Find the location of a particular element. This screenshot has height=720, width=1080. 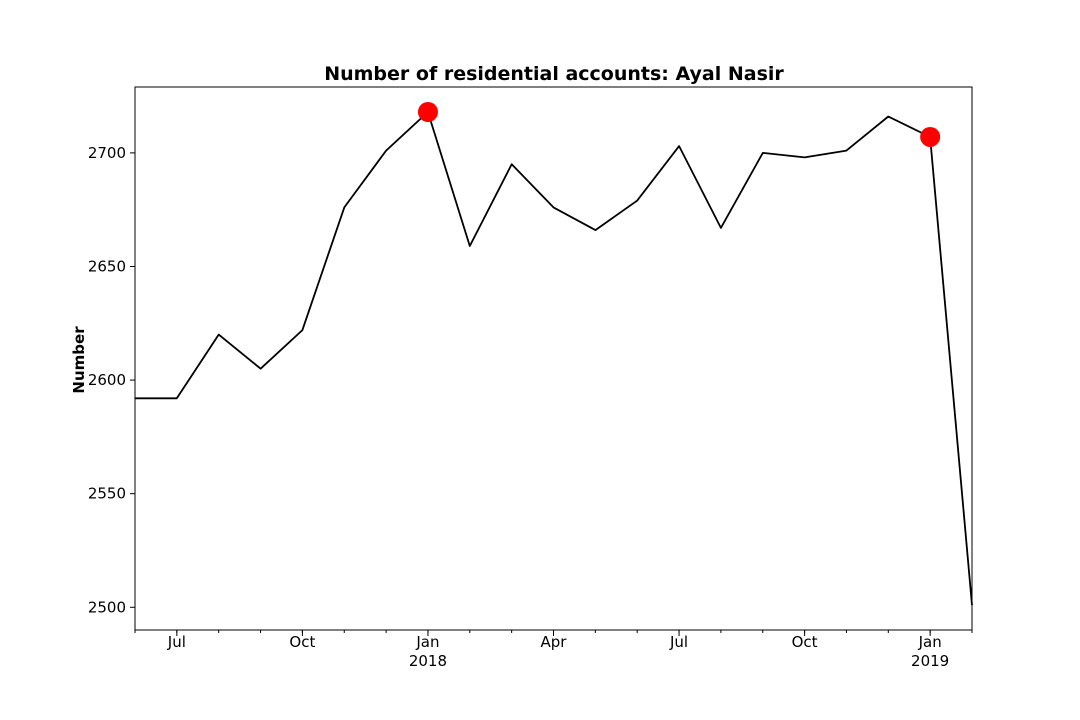

y-axis-label: Number is located at coordinates (79, 360).